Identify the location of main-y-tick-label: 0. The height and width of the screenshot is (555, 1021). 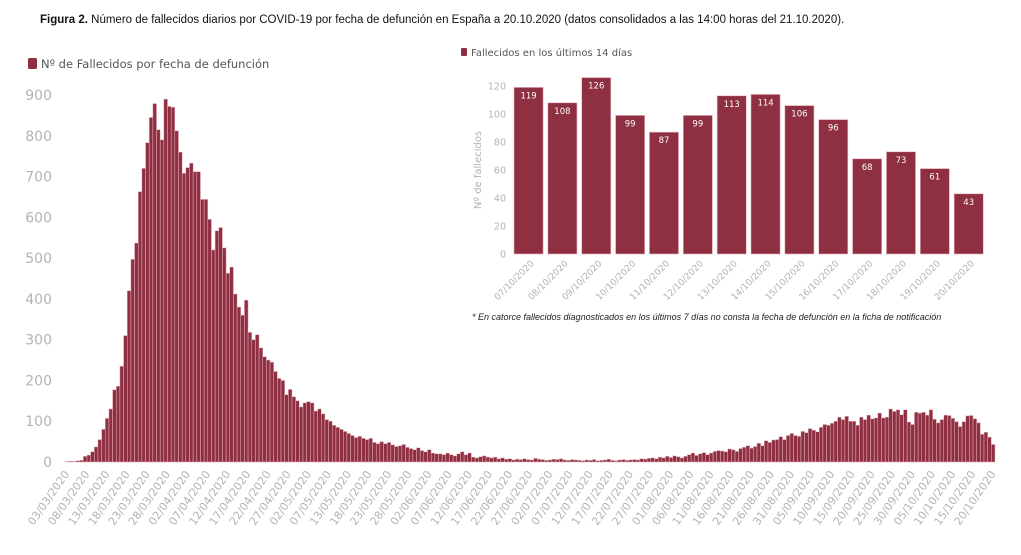
(47, 463).